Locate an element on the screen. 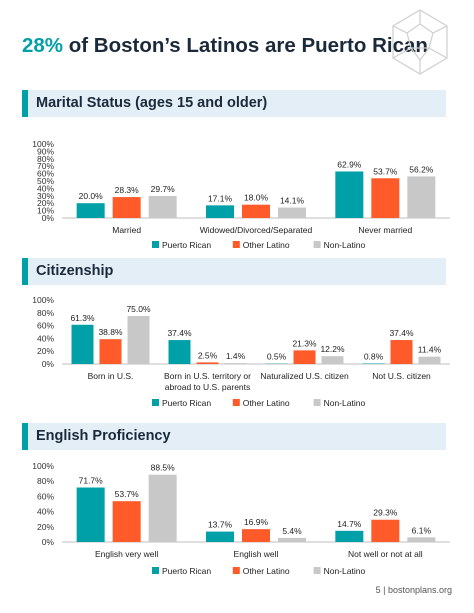 The image size is (474, 613). y-tick-label: 70% is located at coordinates (45, 166).